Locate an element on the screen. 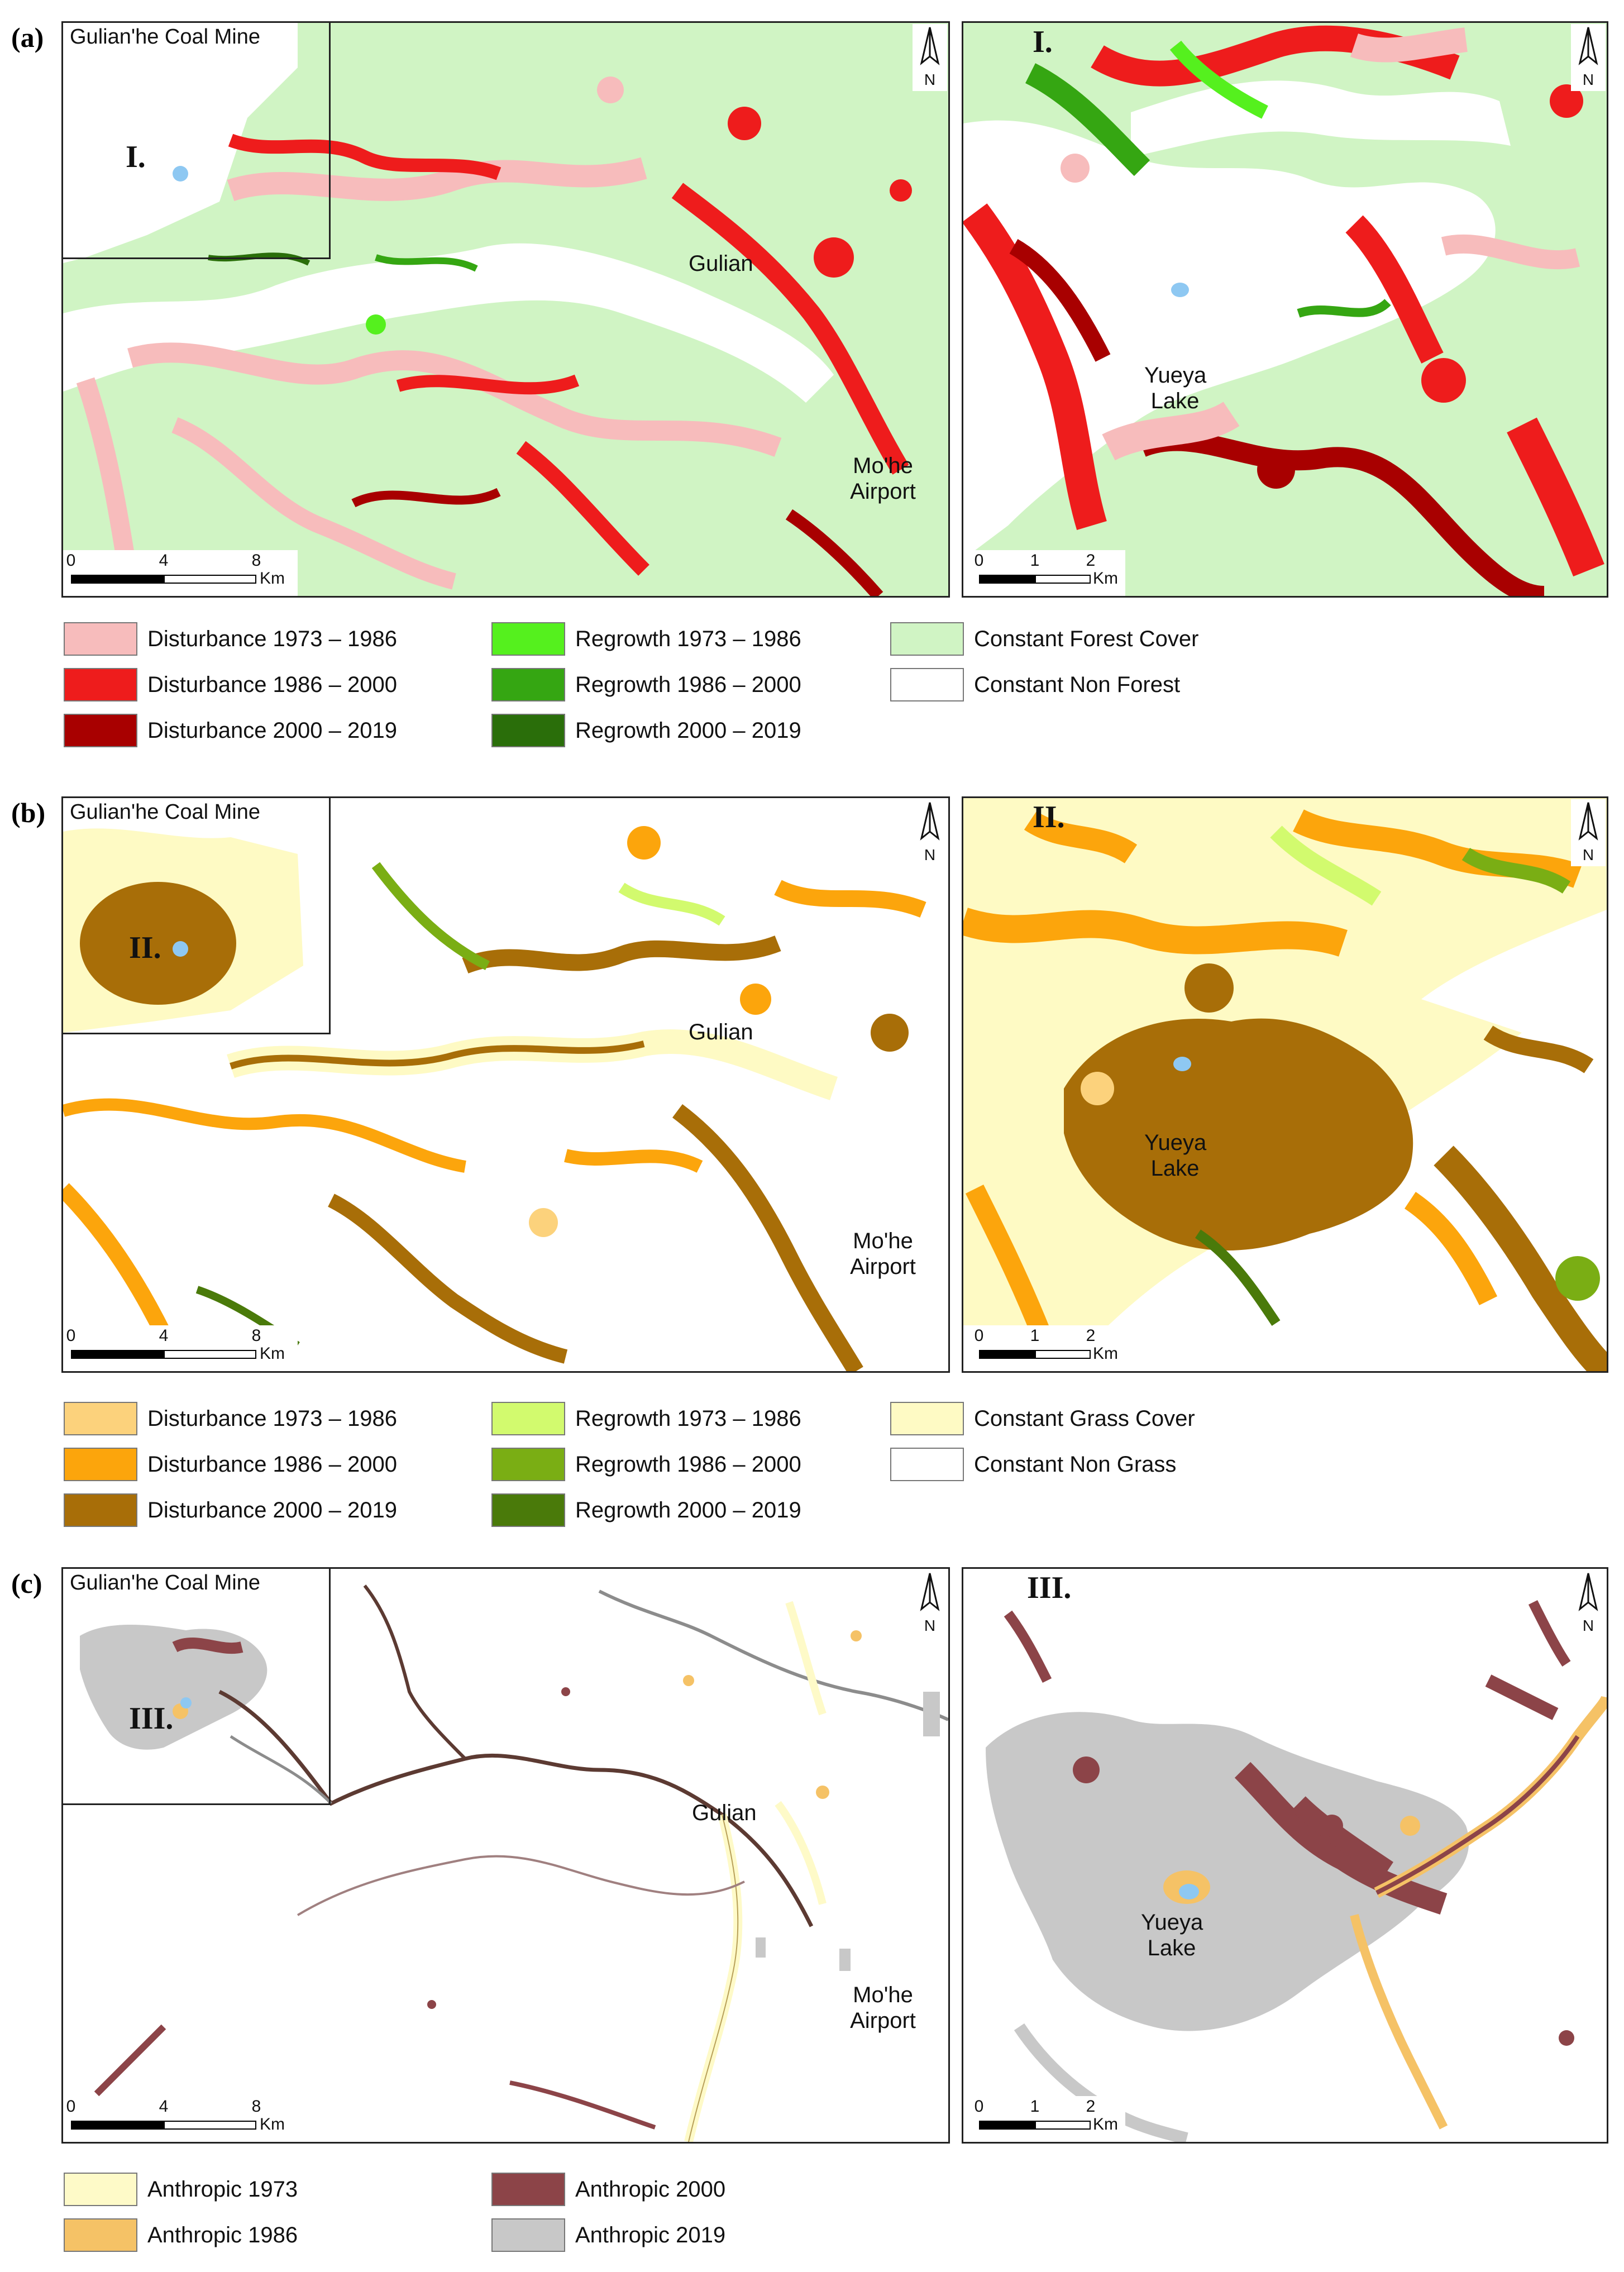 Image resolution: width=1624 pixels, height=2272 pixels. anthropic-main-map-graphic is located at coordinates (514, 1863).